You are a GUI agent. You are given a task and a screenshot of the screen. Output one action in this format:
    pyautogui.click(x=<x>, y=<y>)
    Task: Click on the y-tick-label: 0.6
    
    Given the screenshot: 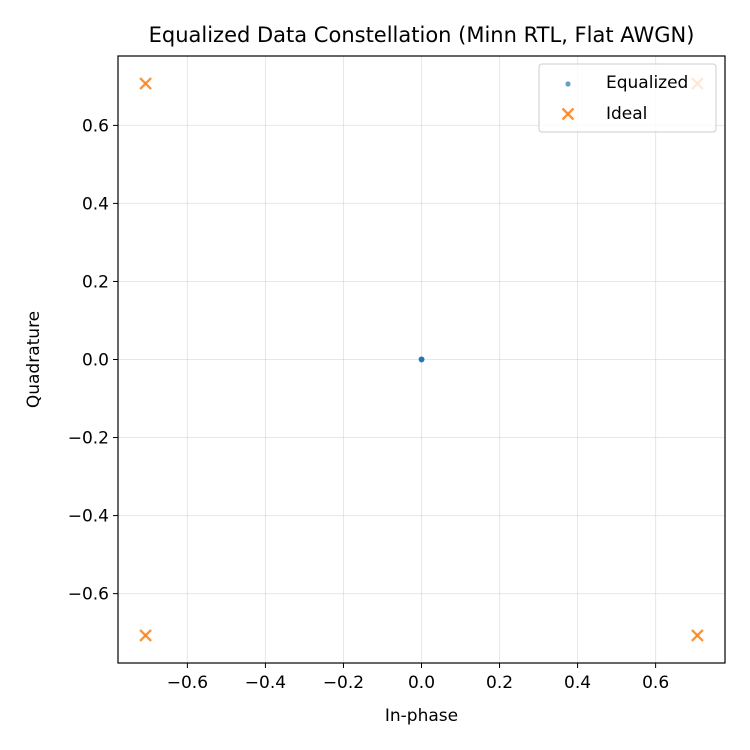 What is the action you would take?
    pyautogui.click(x=95, y=126)
    